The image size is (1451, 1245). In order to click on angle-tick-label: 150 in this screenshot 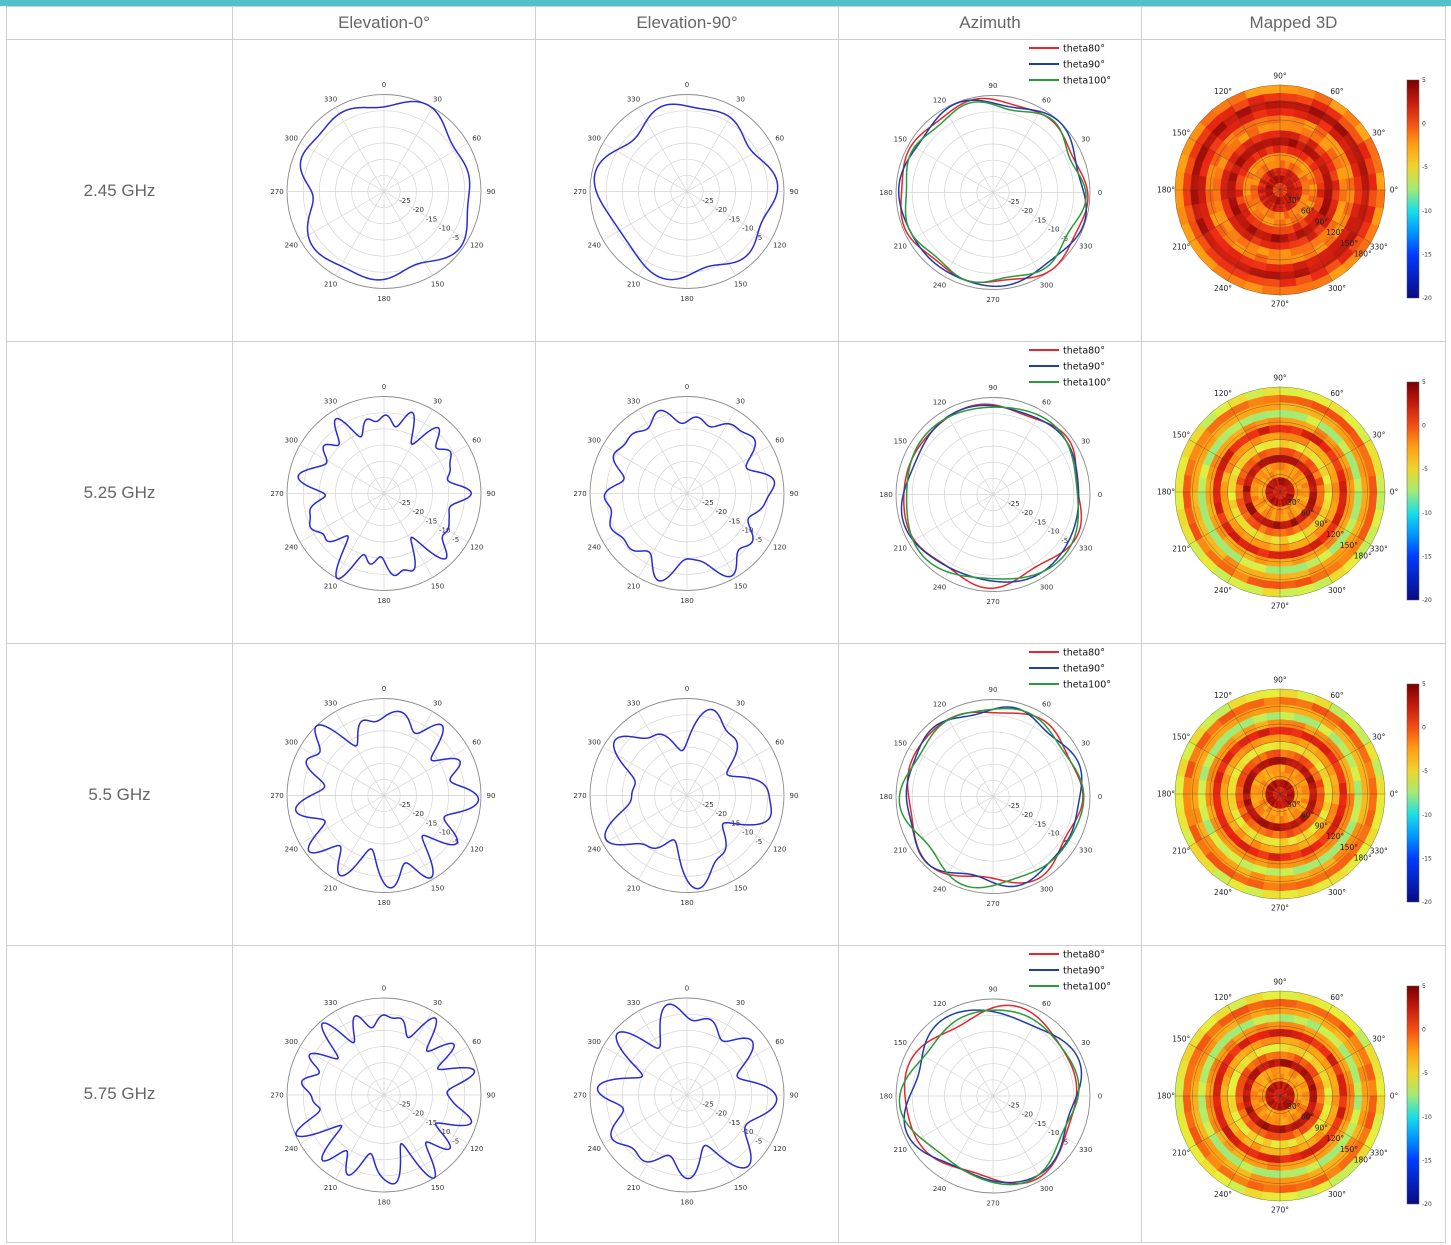, I will do `click(740, 1188)`.